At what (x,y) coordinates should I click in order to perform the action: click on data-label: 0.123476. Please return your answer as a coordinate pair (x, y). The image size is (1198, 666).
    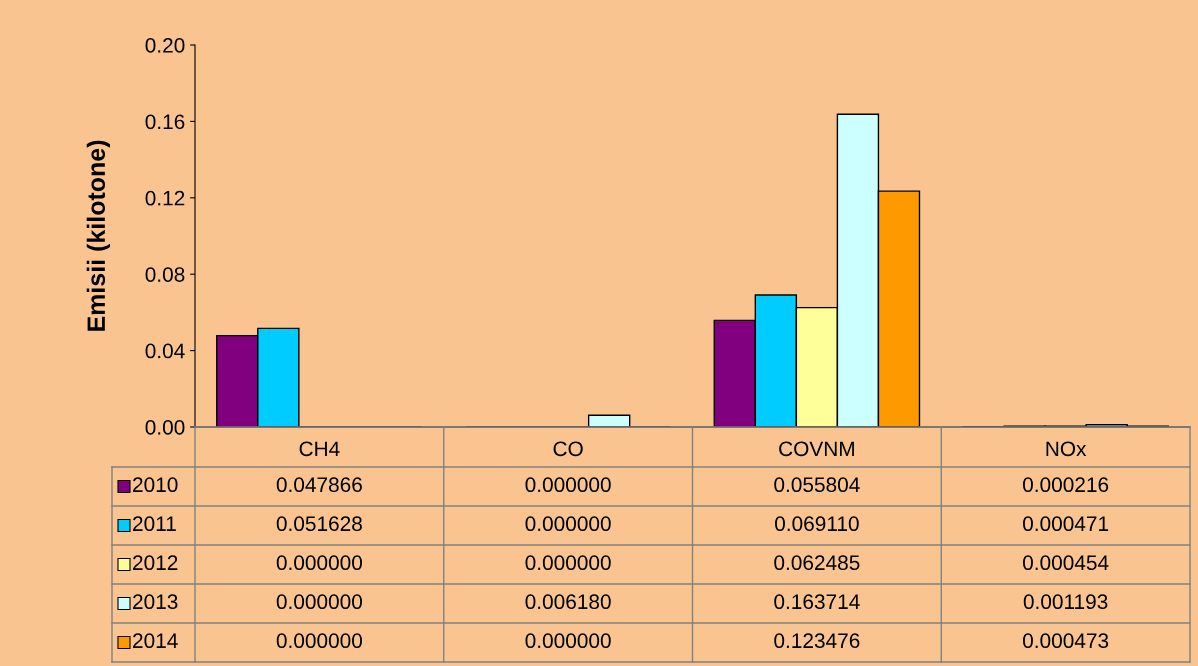
    Looking at the image, I should click on (817, 641).